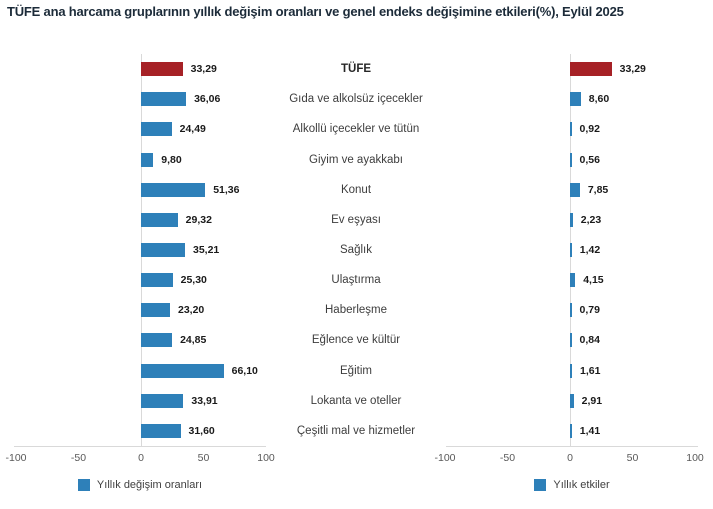 Image resolution: width=713 pixels, height=509 pixels. I want to click on legend-swatch-icon, so click(540, 484).